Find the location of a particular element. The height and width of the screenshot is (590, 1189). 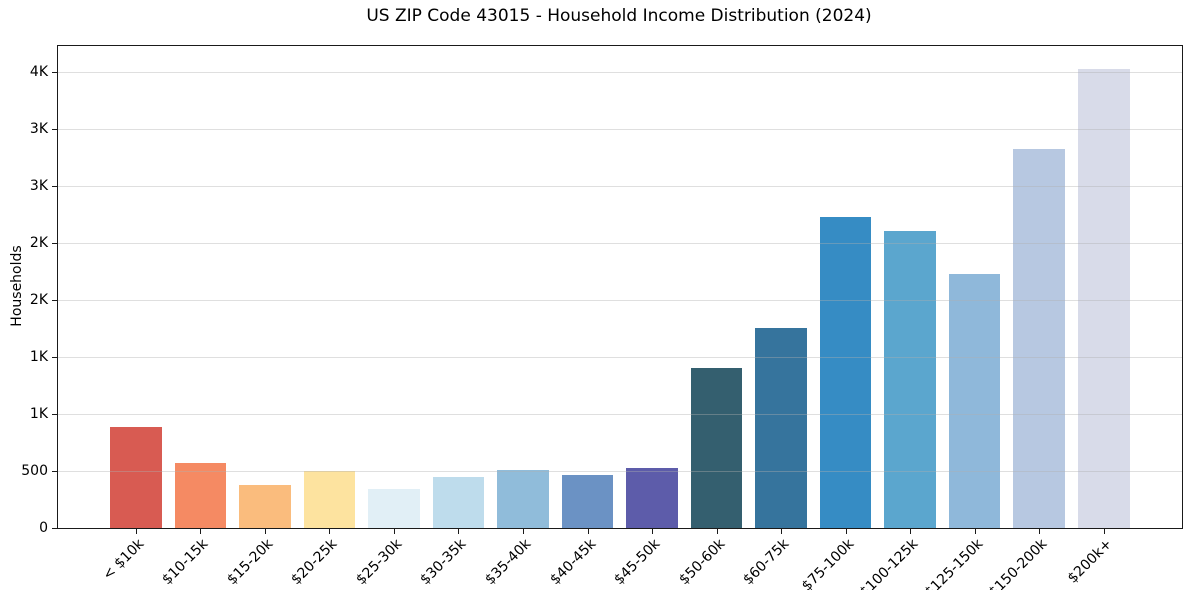

bar-75-100k is located at coordinates (845, 372).